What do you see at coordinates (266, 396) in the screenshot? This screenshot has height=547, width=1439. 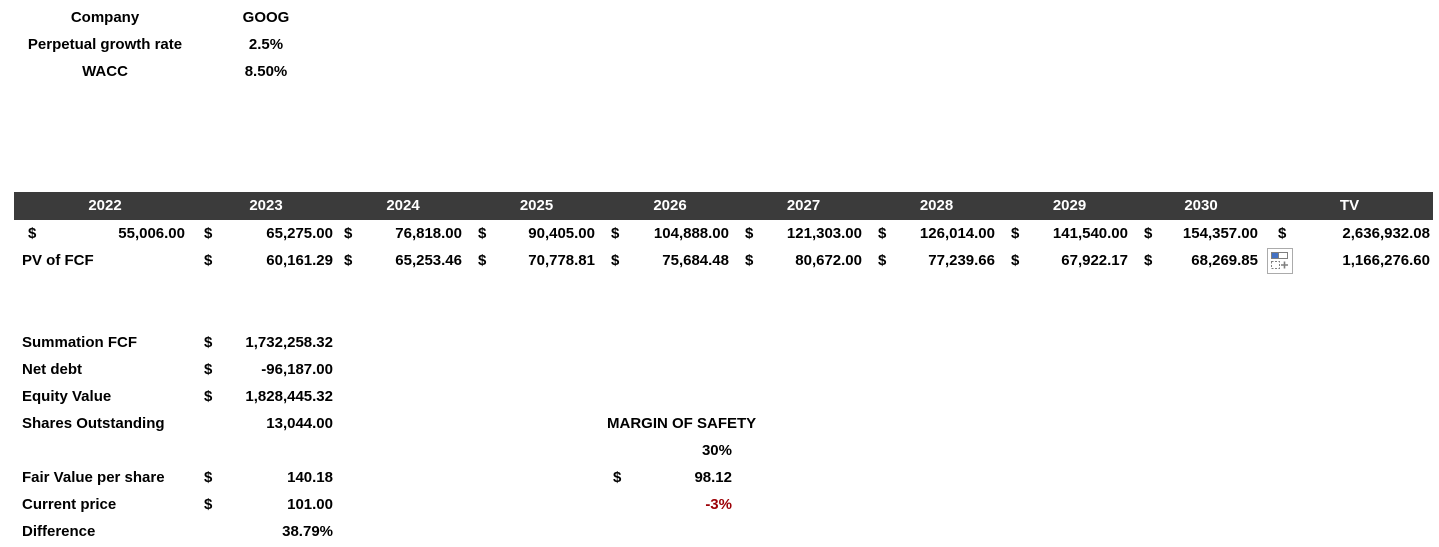 I see `equity-value-cell: $ 1,828,445.32` at bounding box center [266, 396].